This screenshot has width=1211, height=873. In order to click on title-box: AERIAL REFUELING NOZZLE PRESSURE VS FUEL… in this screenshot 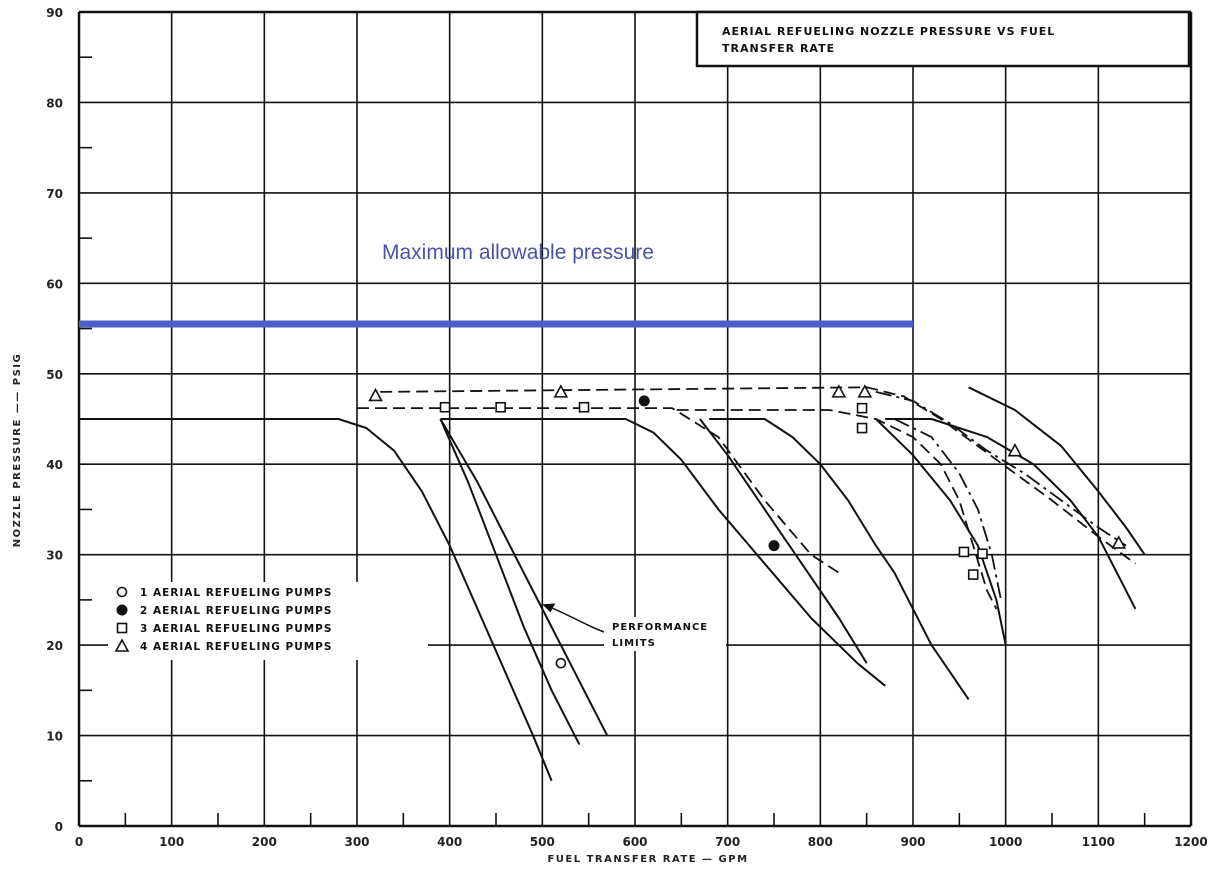, I will do `click(943, 39)`.